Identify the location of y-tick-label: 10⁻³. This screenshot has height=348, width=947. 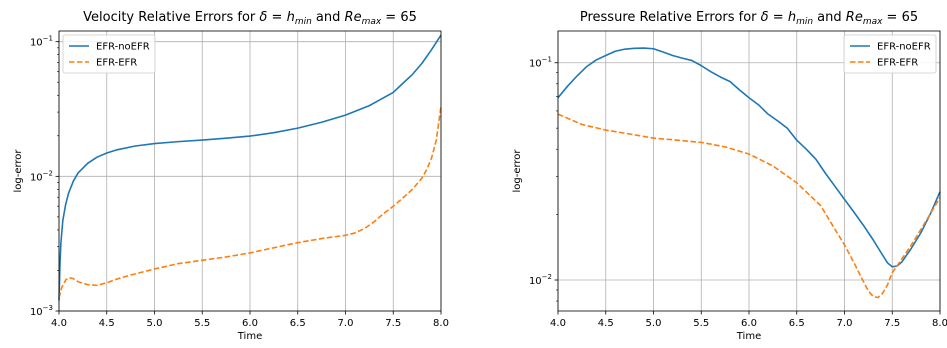
(41, 311).